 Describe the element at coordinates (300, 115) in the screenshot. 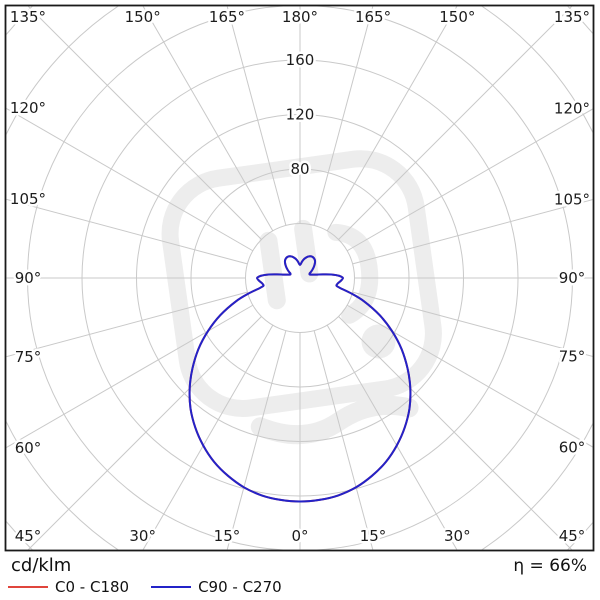

I see `radial-tick-label: 120` at that location.